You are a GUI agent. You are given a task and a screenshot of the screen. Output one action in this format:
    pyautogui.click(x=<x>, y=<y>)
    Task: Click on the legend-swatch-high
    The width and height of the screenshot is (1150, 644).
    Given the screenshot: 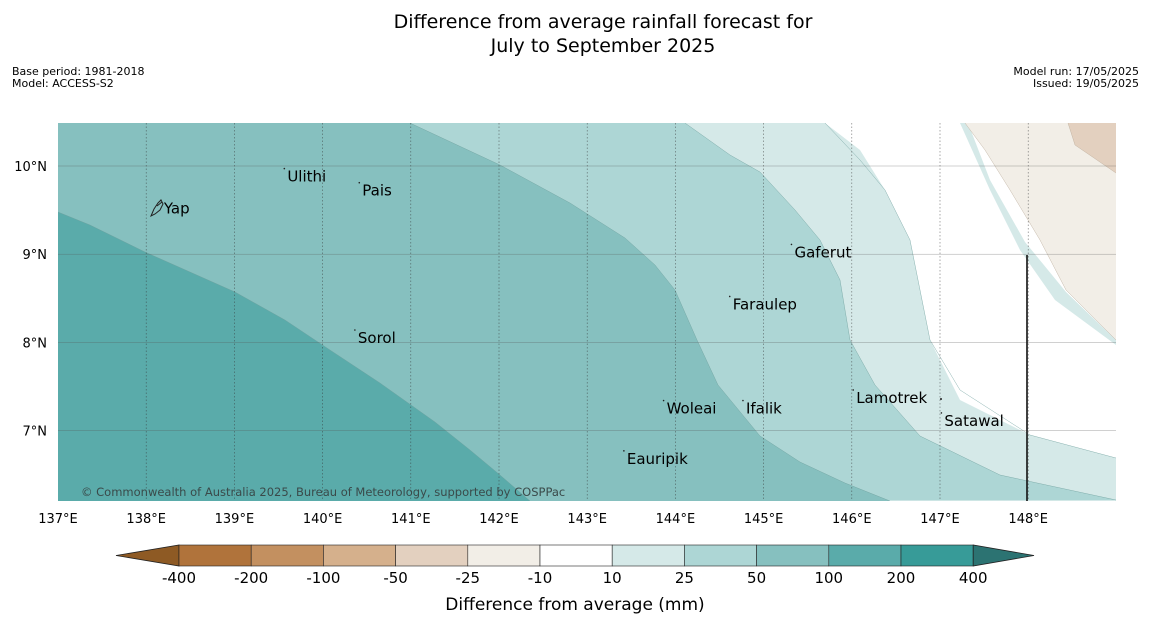 What is the action you would take?
    pyautogui.click(x=1003, y=555)
    